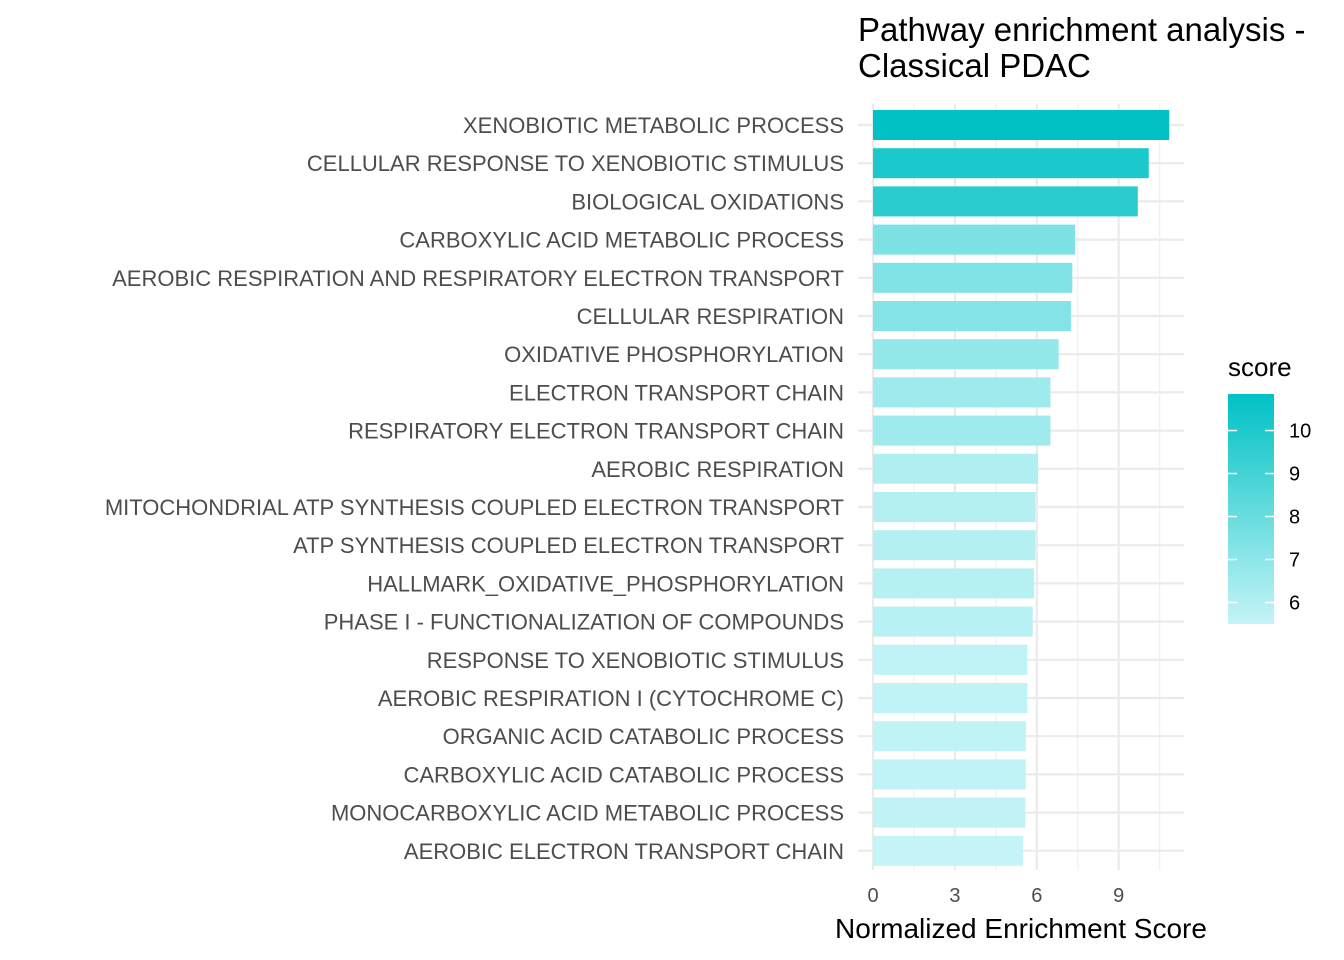  I want to click on y-tick-label: BIOLOGICAL OXIDATIONS, so click(707, 201).